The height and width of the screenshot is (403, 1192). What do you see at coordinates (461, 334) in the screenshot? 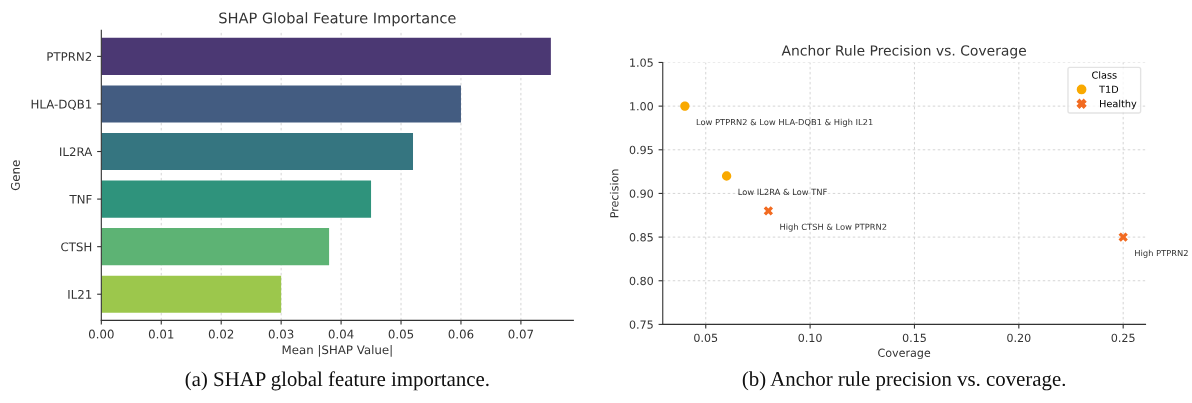
I see `x-tick-label: 0.06` at bounding box center [461, 334].